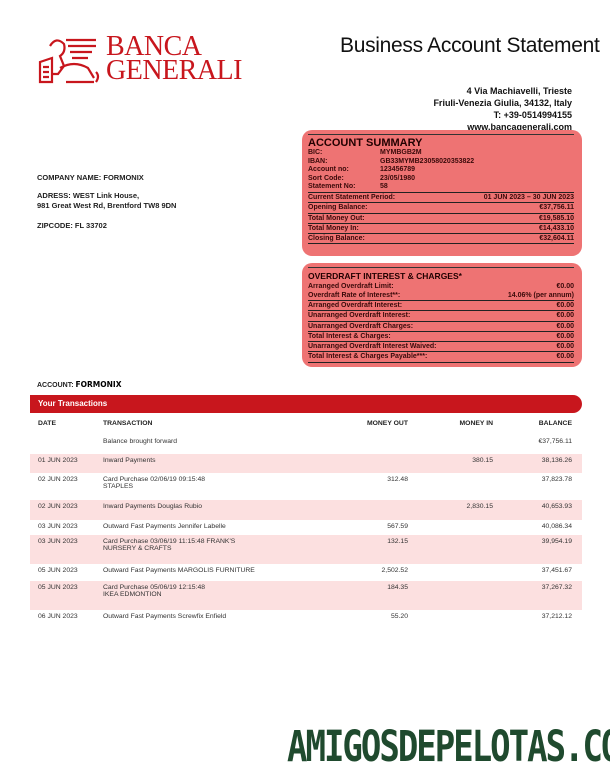  Describe the element at coordinates (140, 441) in the screenshot. I see `transaction-desc: Balance brought forward` at that location.